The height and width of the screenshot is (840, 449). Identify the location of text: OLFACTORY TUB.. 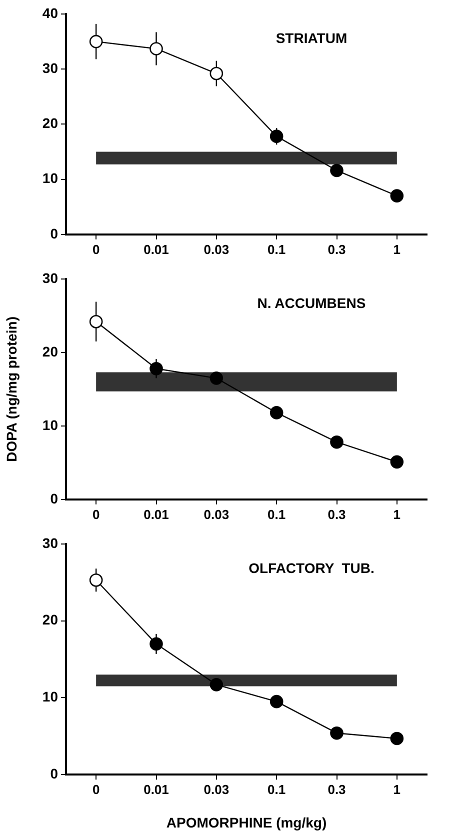
(311, 568).